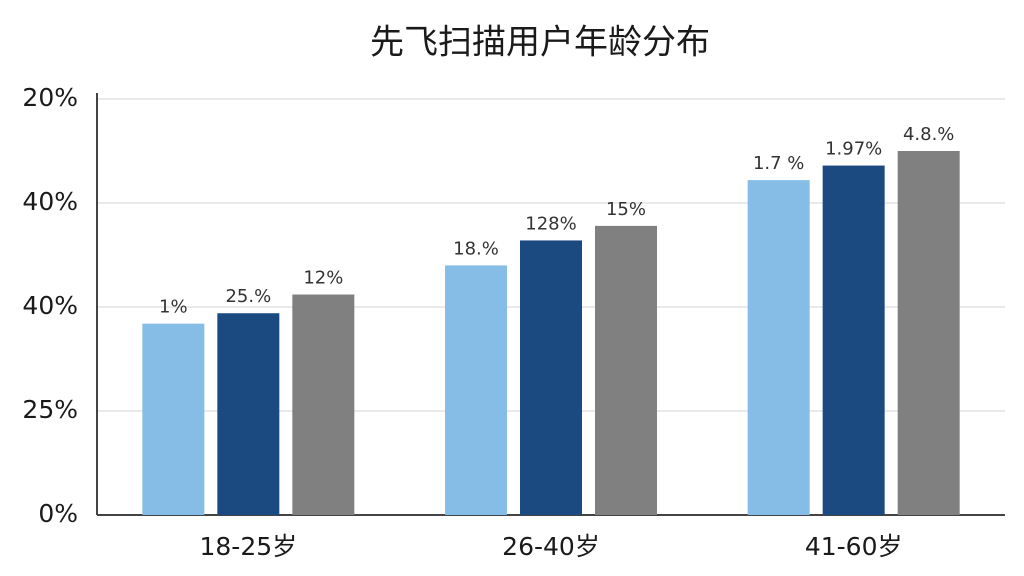 The image size is (1024, 576). Describe the element at coordinates (58, 513) in the screenshot. I see `y-tick-label: 0%` at that location.